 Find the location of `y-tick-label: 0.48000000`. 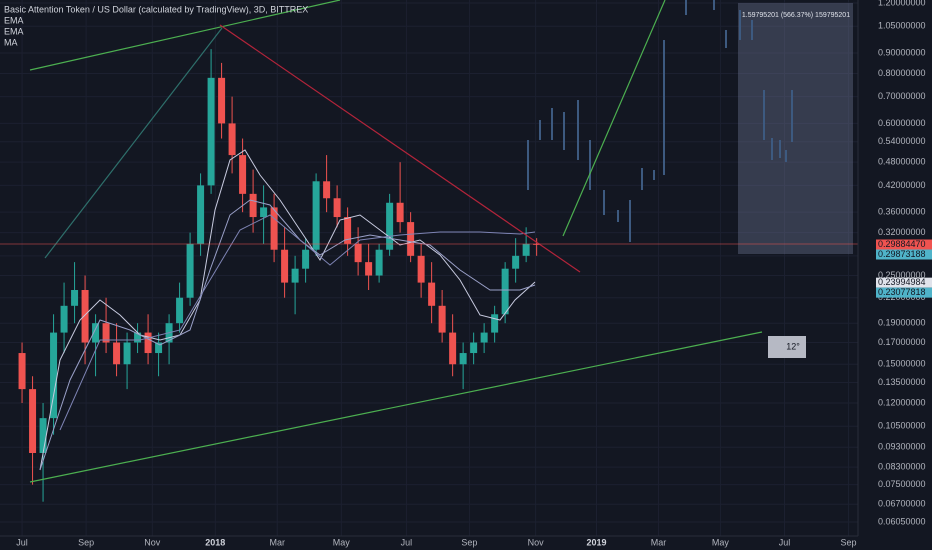

y-tick-label: 0.48000000 is located at coordinates (902, 162).